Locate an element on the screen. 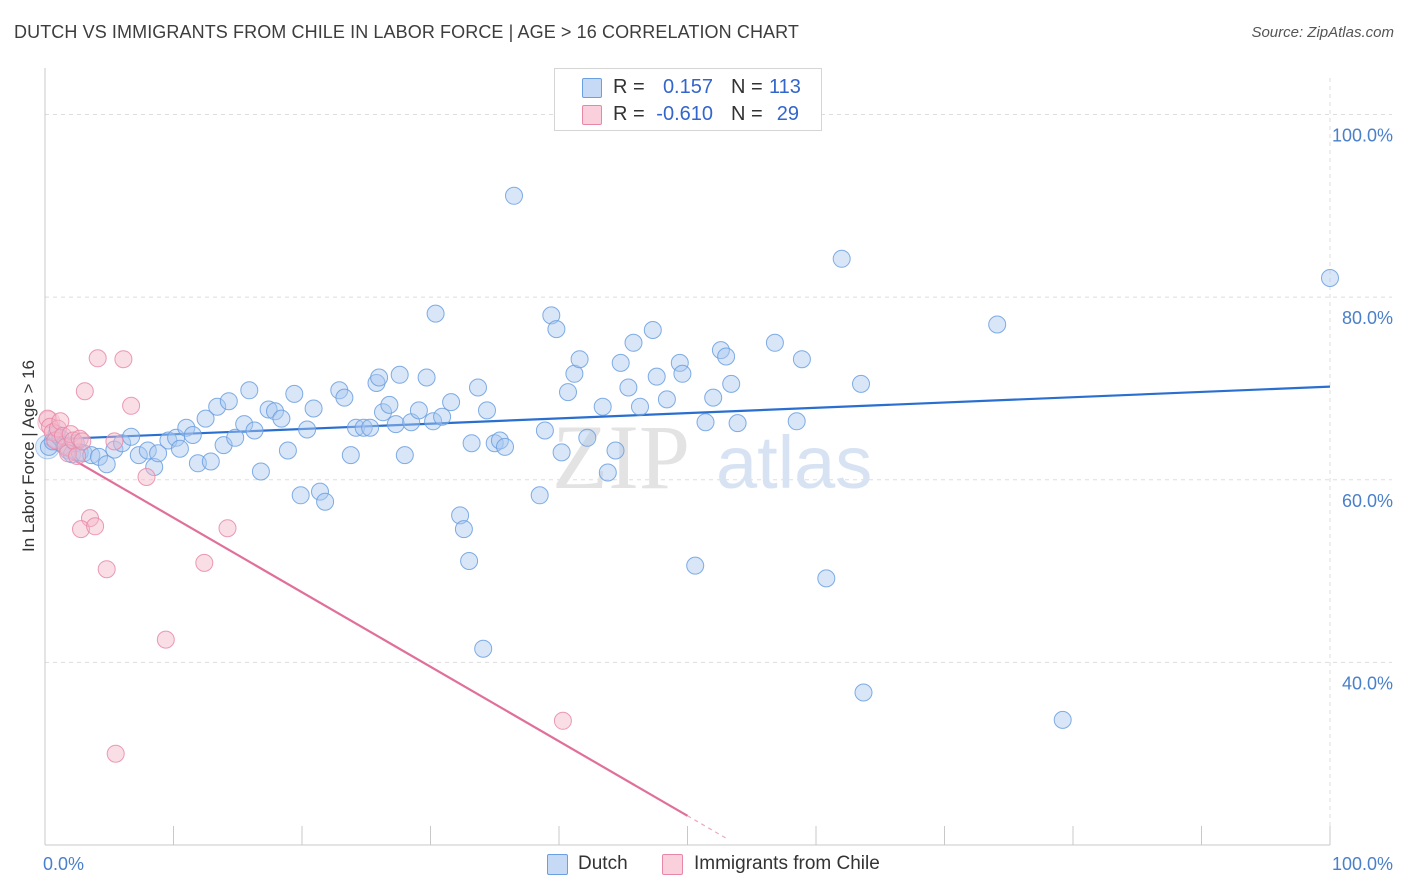 The width and height of the screenshot is (1406, 892). legend-n-value: 29 is located at coordinates (787, 114).